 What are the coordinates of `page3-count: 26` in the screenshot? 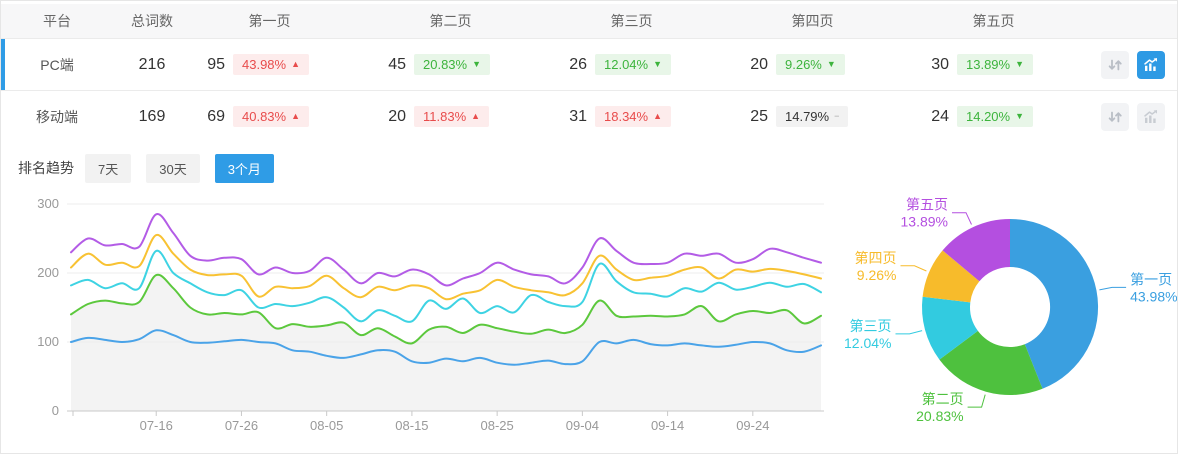 It's located at (578, 64).